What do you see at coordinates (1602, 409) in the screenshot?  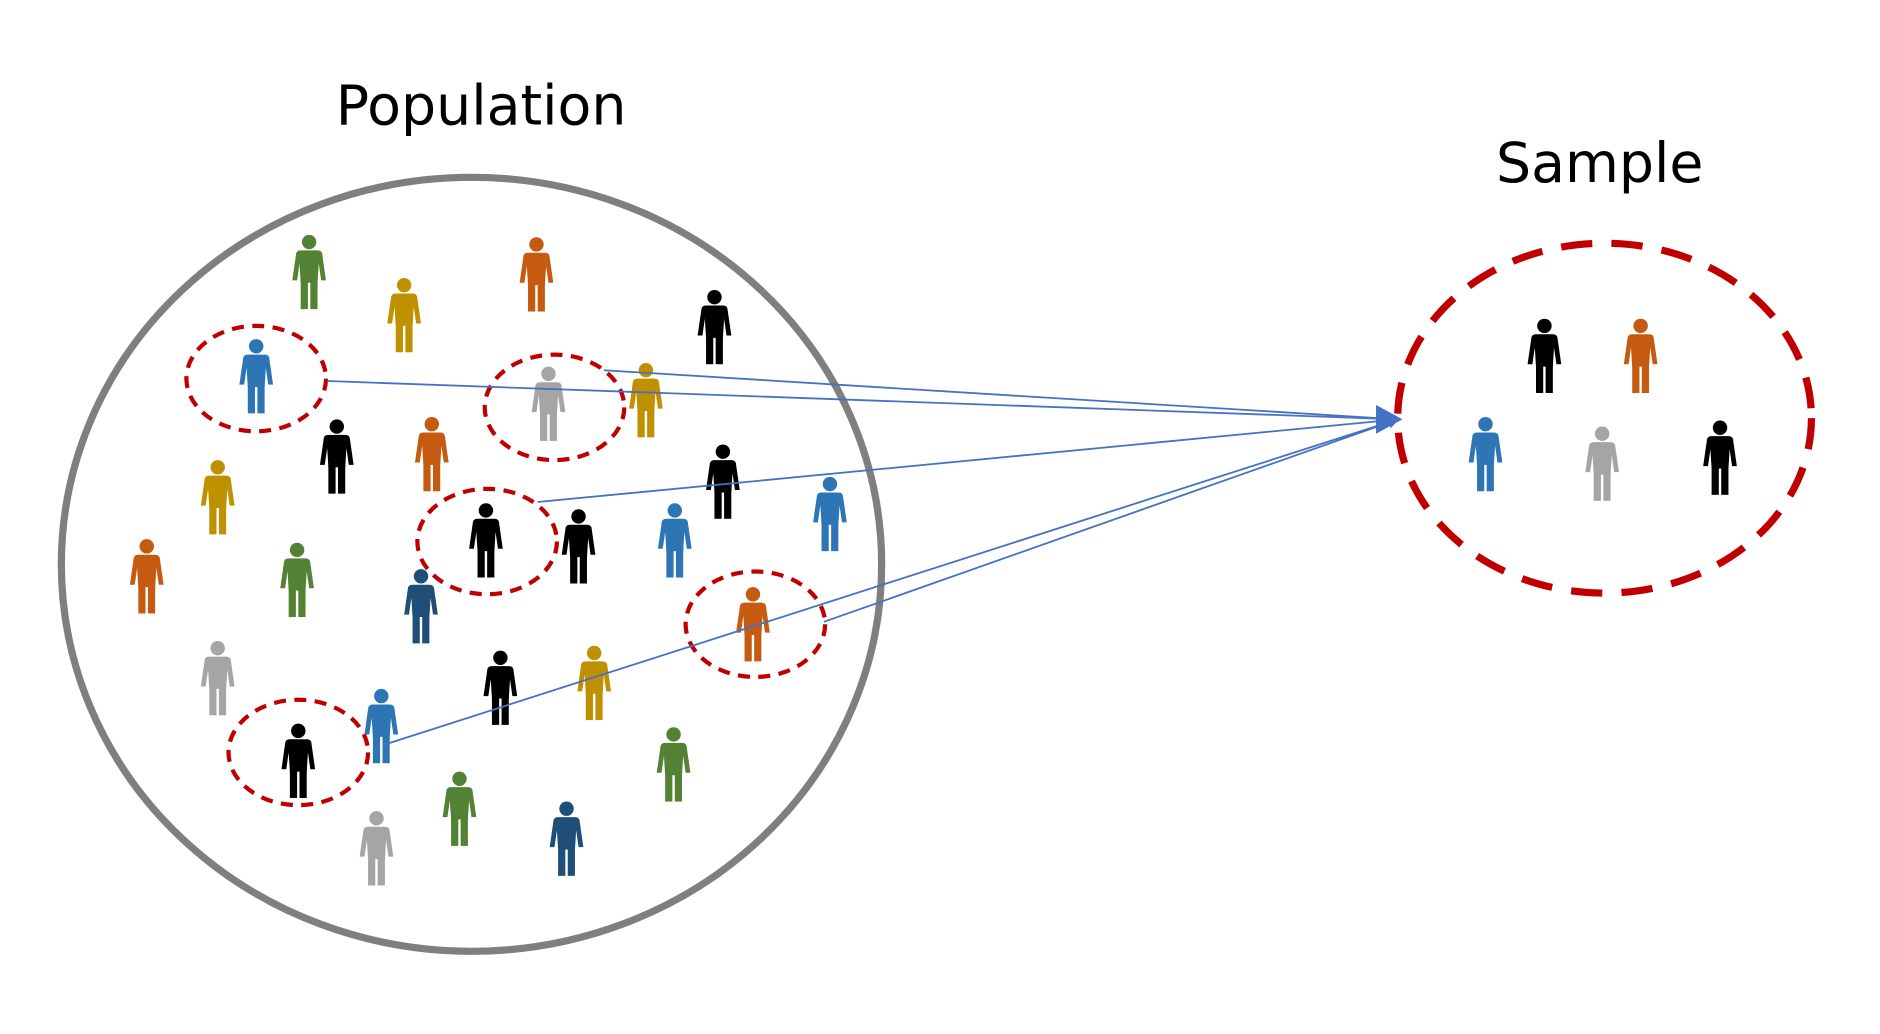 I see `sample-people` at bounding box center [1602, 409].